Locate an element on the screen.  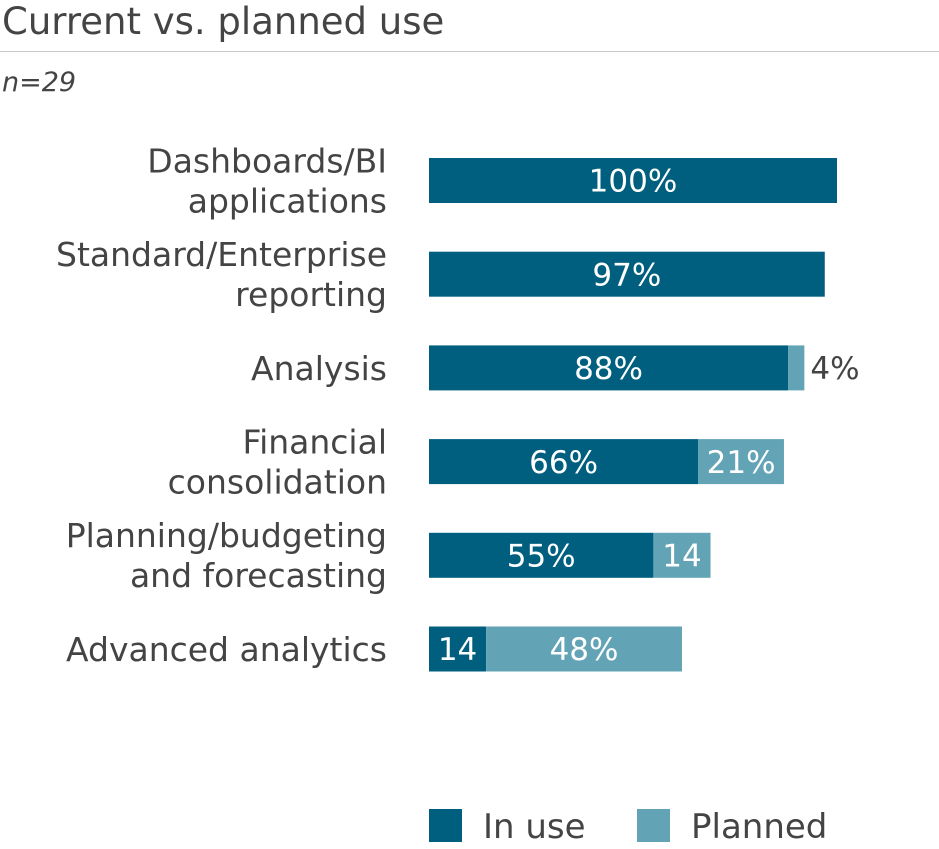
category-label-line: and forecasting is located at coordinates (258, 575).